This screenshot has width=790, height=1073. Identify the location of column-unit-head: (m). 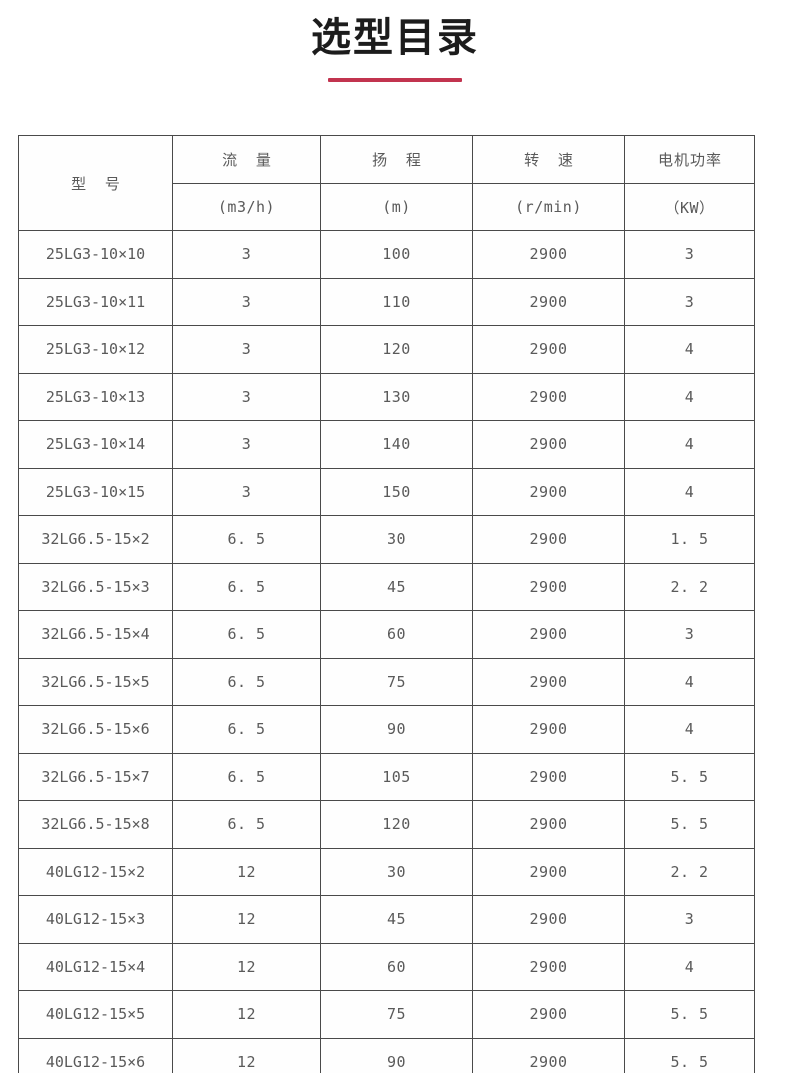
(396, 207).